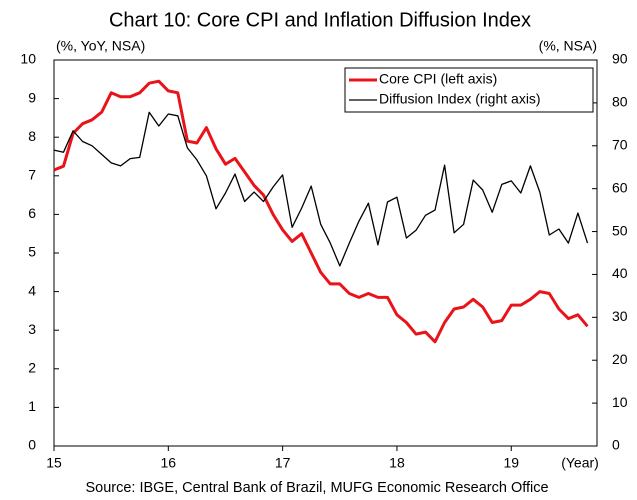 This screenshot has height=500, width=637. What do you see at coordinates (397, 463) in the screenshot?
I see `x-tick-label: 18` at bounding box center [397, 463].